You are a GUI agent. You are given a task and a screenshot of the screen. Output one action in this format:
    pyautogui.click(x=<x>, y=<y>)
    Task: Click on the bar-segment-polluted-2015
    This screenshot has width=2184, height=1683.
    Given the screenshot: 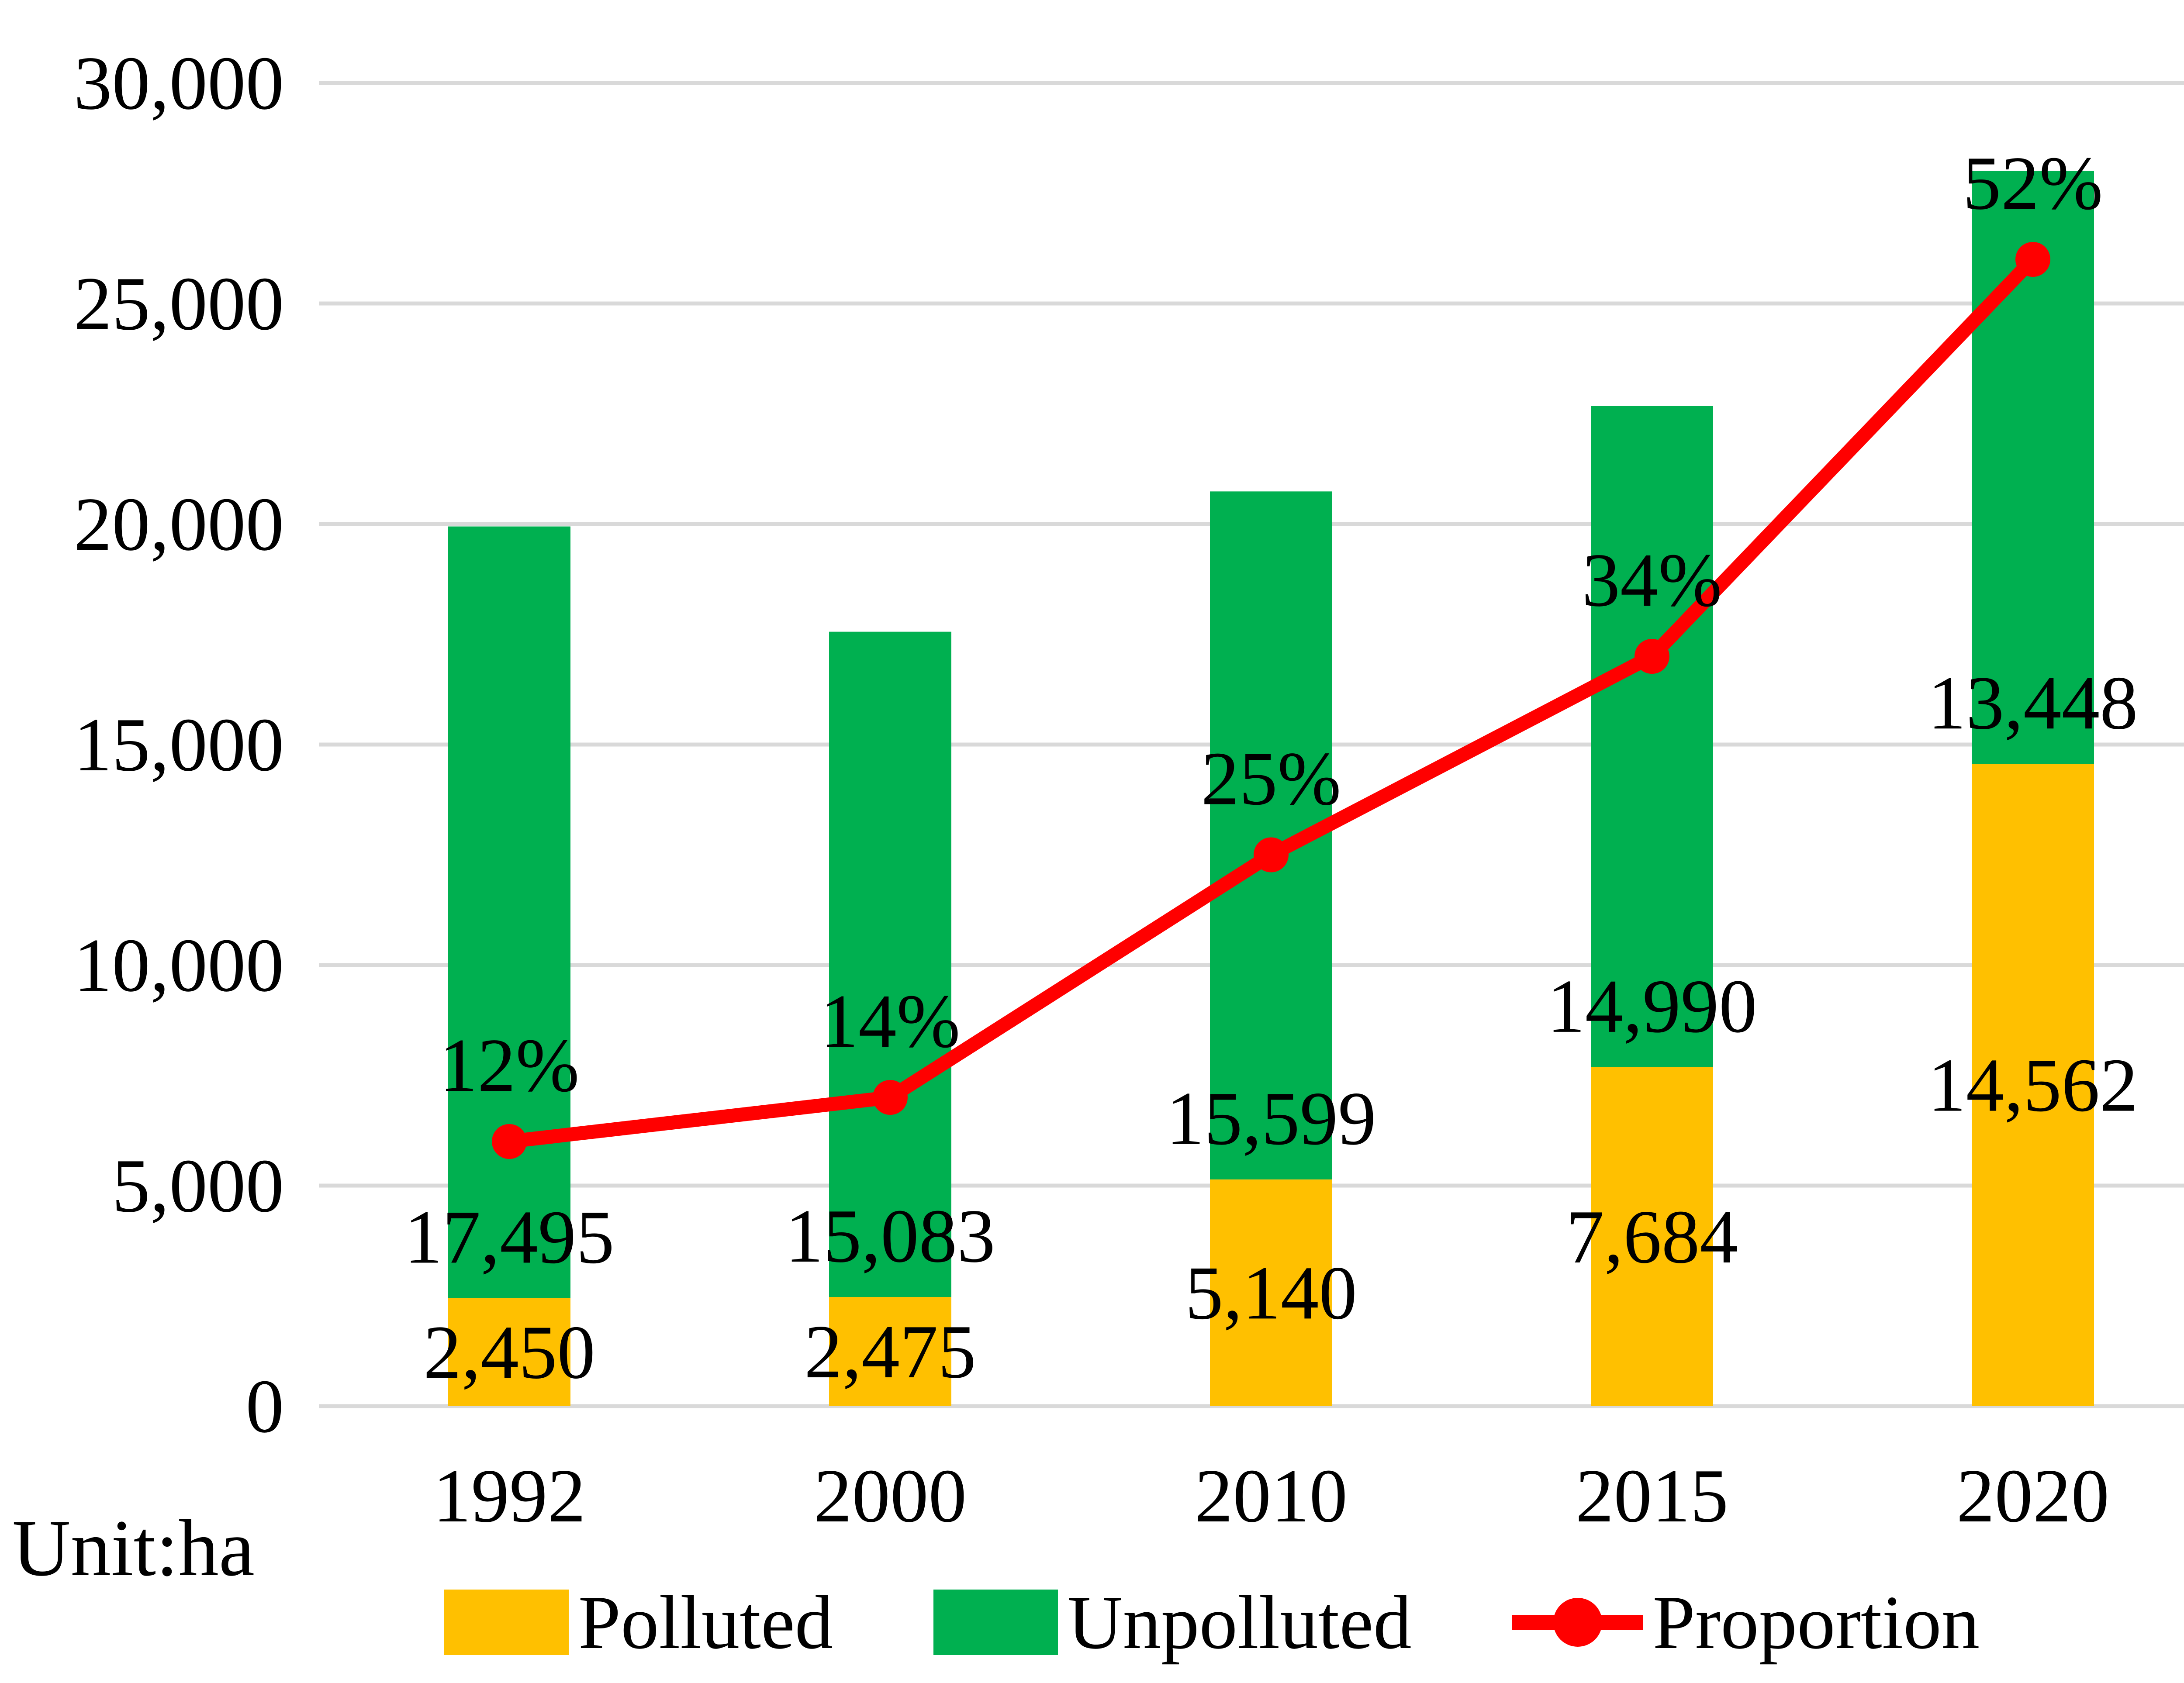 What is the action you would take?
    pyautogui.click(x=1652, y=1236)
    